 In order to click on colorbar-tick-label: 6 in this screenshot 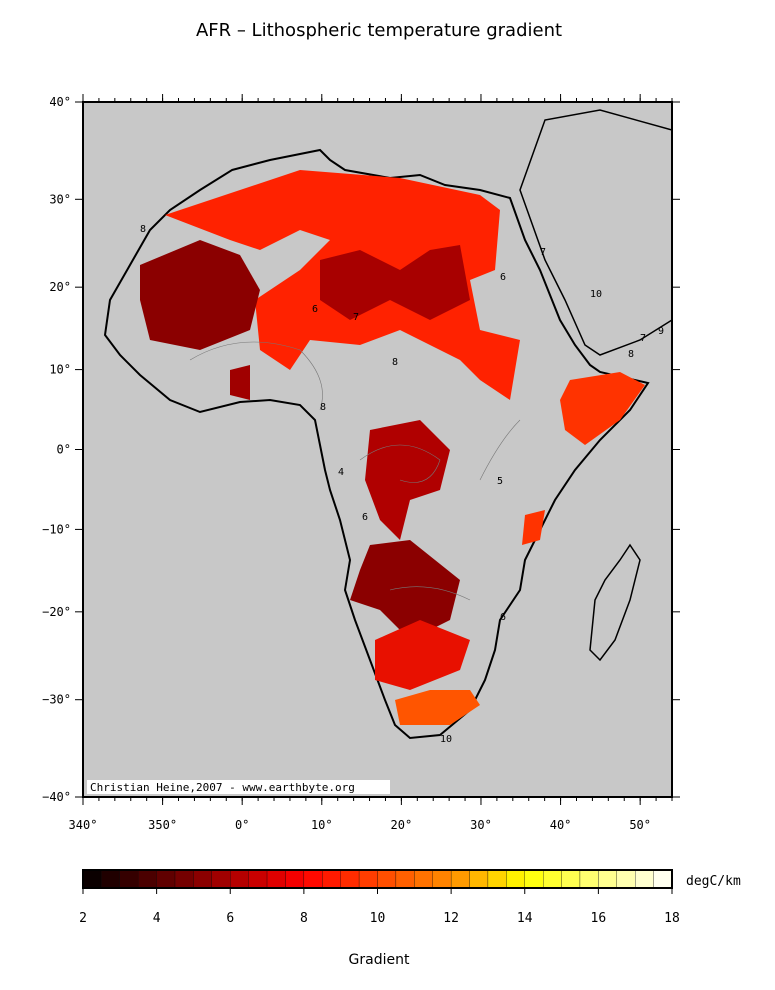, I will do `click(230, 918)`.